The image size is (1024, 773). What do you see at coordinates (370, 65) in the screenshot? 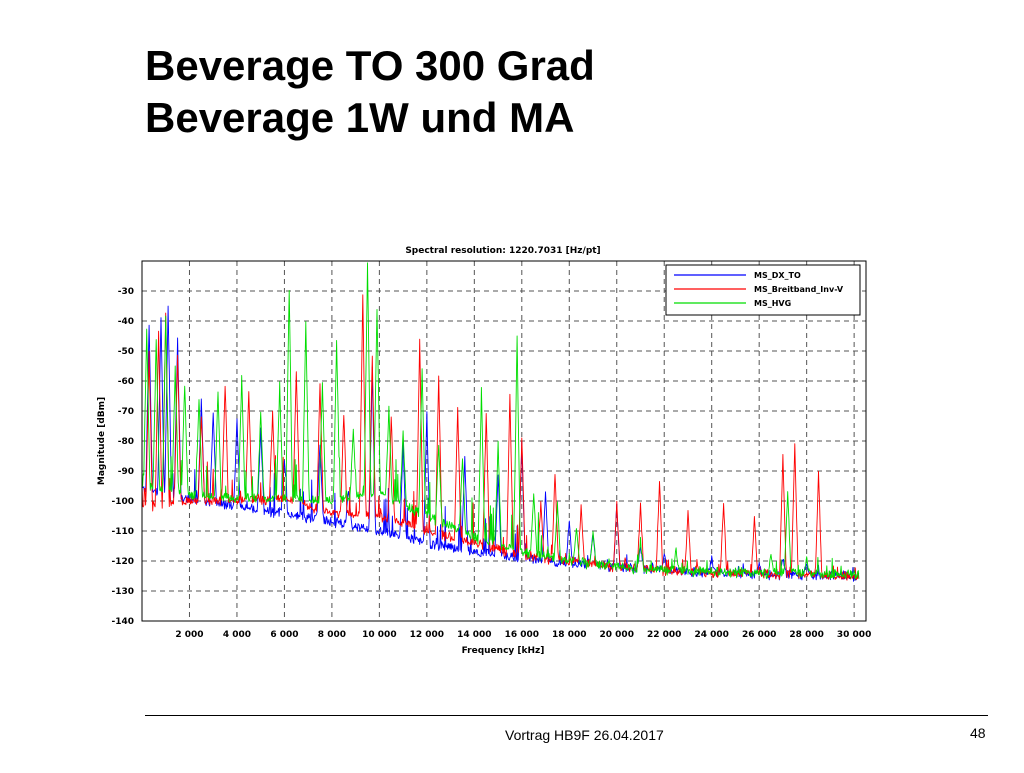
I see `slide-title-line-1: Beverage TO 300 Grad` at bounding box center [370, 65].